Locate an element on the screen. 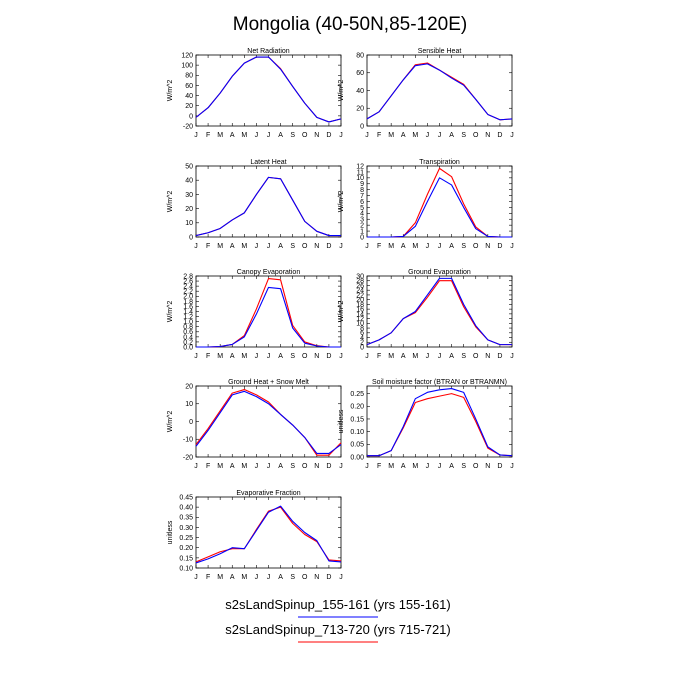  y-tick-label: 22 is located at coordinates (360, 295).